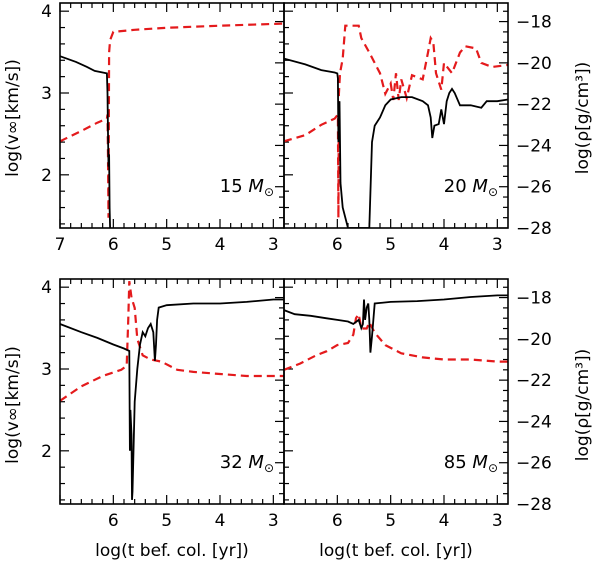  What do you see at coordinates (583, 405) in the screenshot?
I see `right-axis-label-bottom: log(ρ[g/cm³])` at bounding box center [583, 405].